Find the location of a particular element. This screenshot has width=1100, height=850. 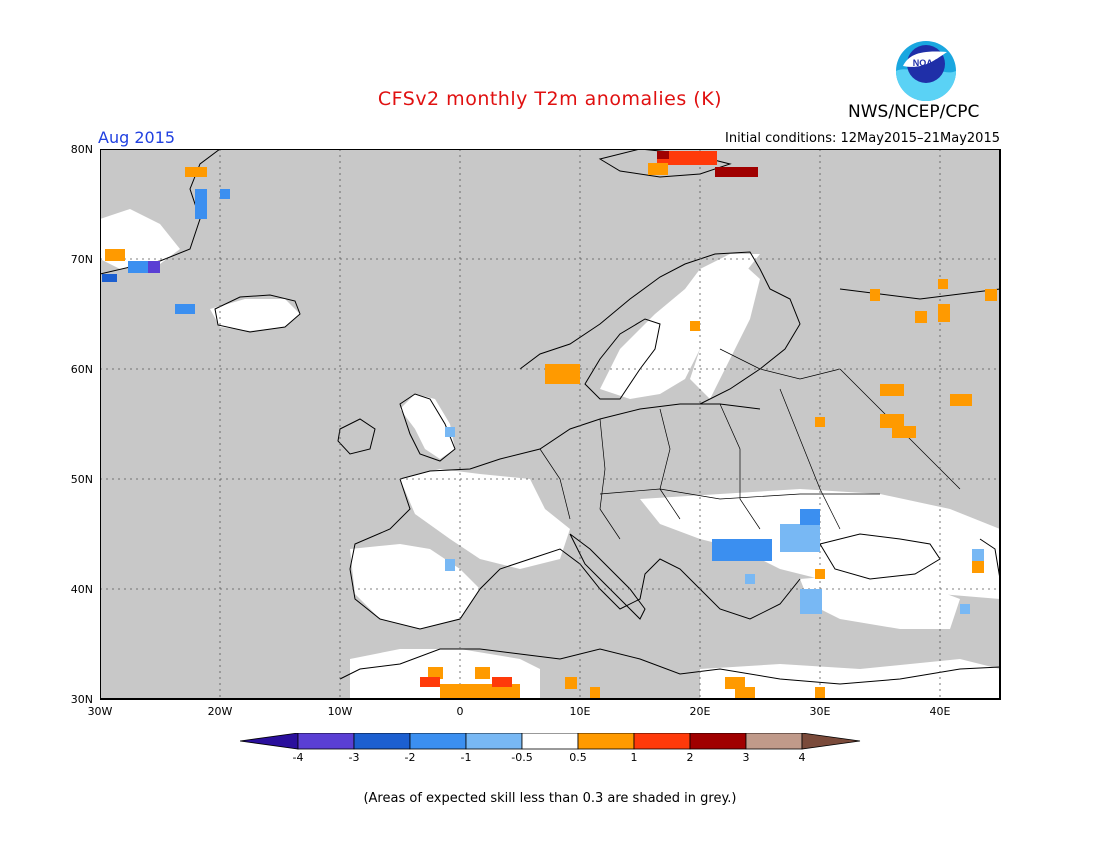

colorbar-label: -3 is located at coordinates (354, 757).